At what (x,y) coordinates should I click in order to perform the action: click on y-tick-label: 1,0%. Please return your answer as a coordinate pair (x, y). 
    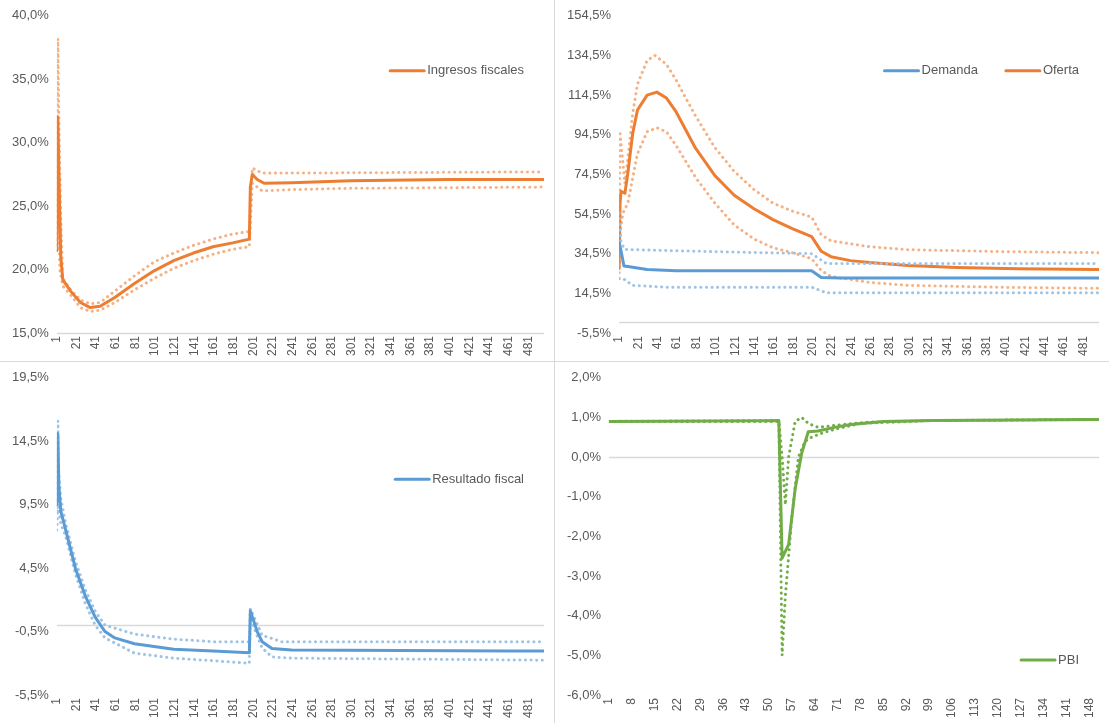
    Looking at the image, I should click on (586, 417).